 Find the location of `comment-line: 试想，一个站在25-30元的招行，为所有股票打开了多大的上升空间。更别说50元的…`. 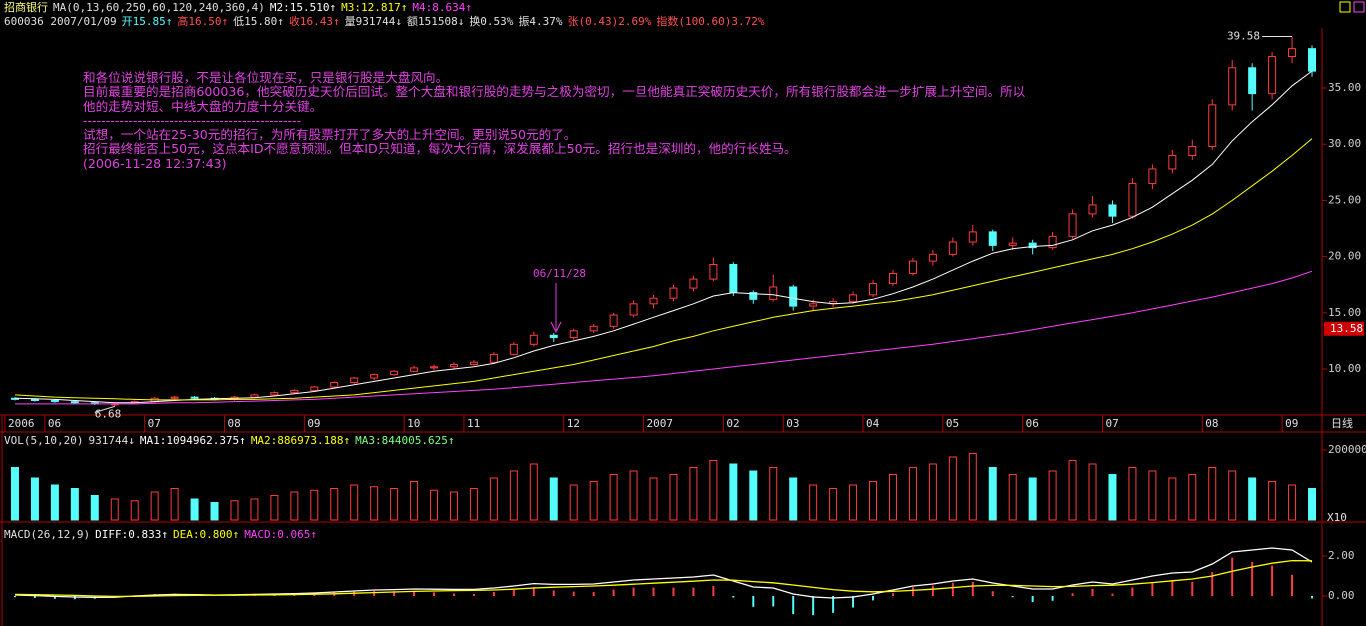

comment-line: 试想，一个站在25-30元的招行，为所有股票打开了多大的上升空间。更别说50元的… is located at coordinates (330, 135).